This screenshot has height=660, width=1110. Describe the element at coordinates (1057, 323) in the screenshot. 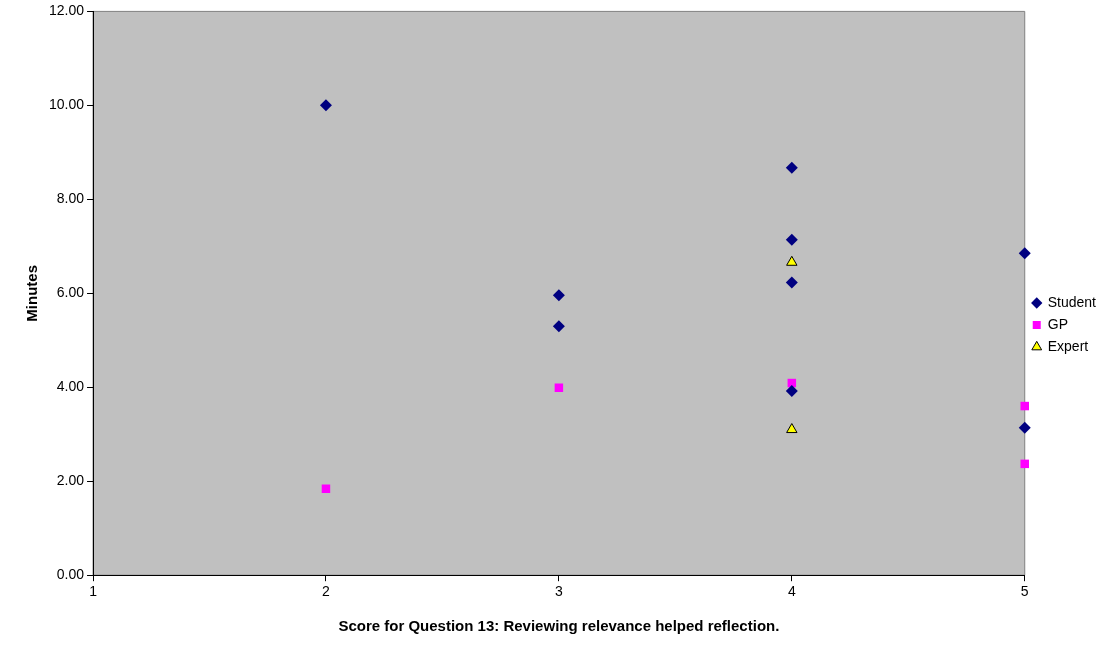

I see `legend-label: GP` at that location.